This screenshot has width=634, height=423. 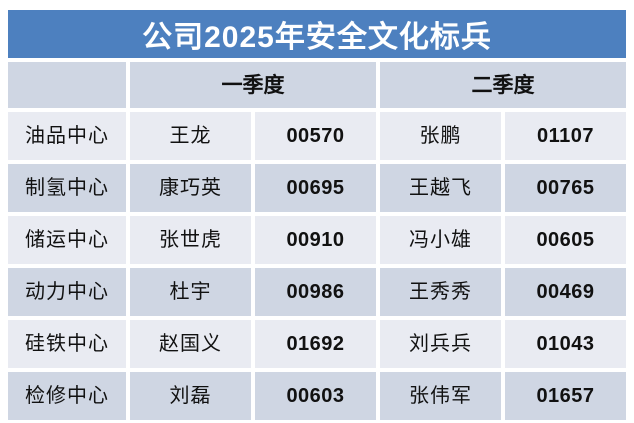 I want to click on q1-id-cell: 00570, so click(x=315, y=136).